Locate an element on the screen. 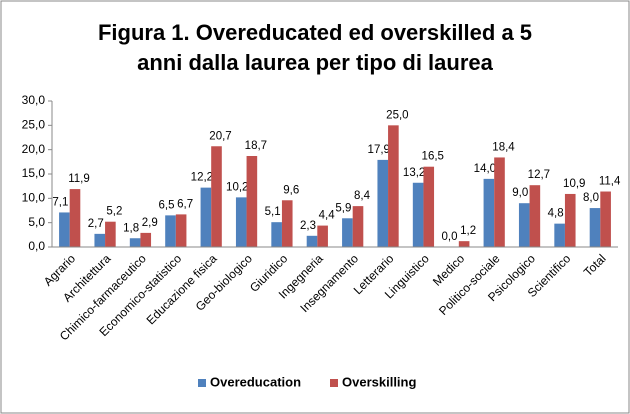 The width and height of the screenshot is (630, 414). value-label: 16,5 is located at coordinates (433, 157).